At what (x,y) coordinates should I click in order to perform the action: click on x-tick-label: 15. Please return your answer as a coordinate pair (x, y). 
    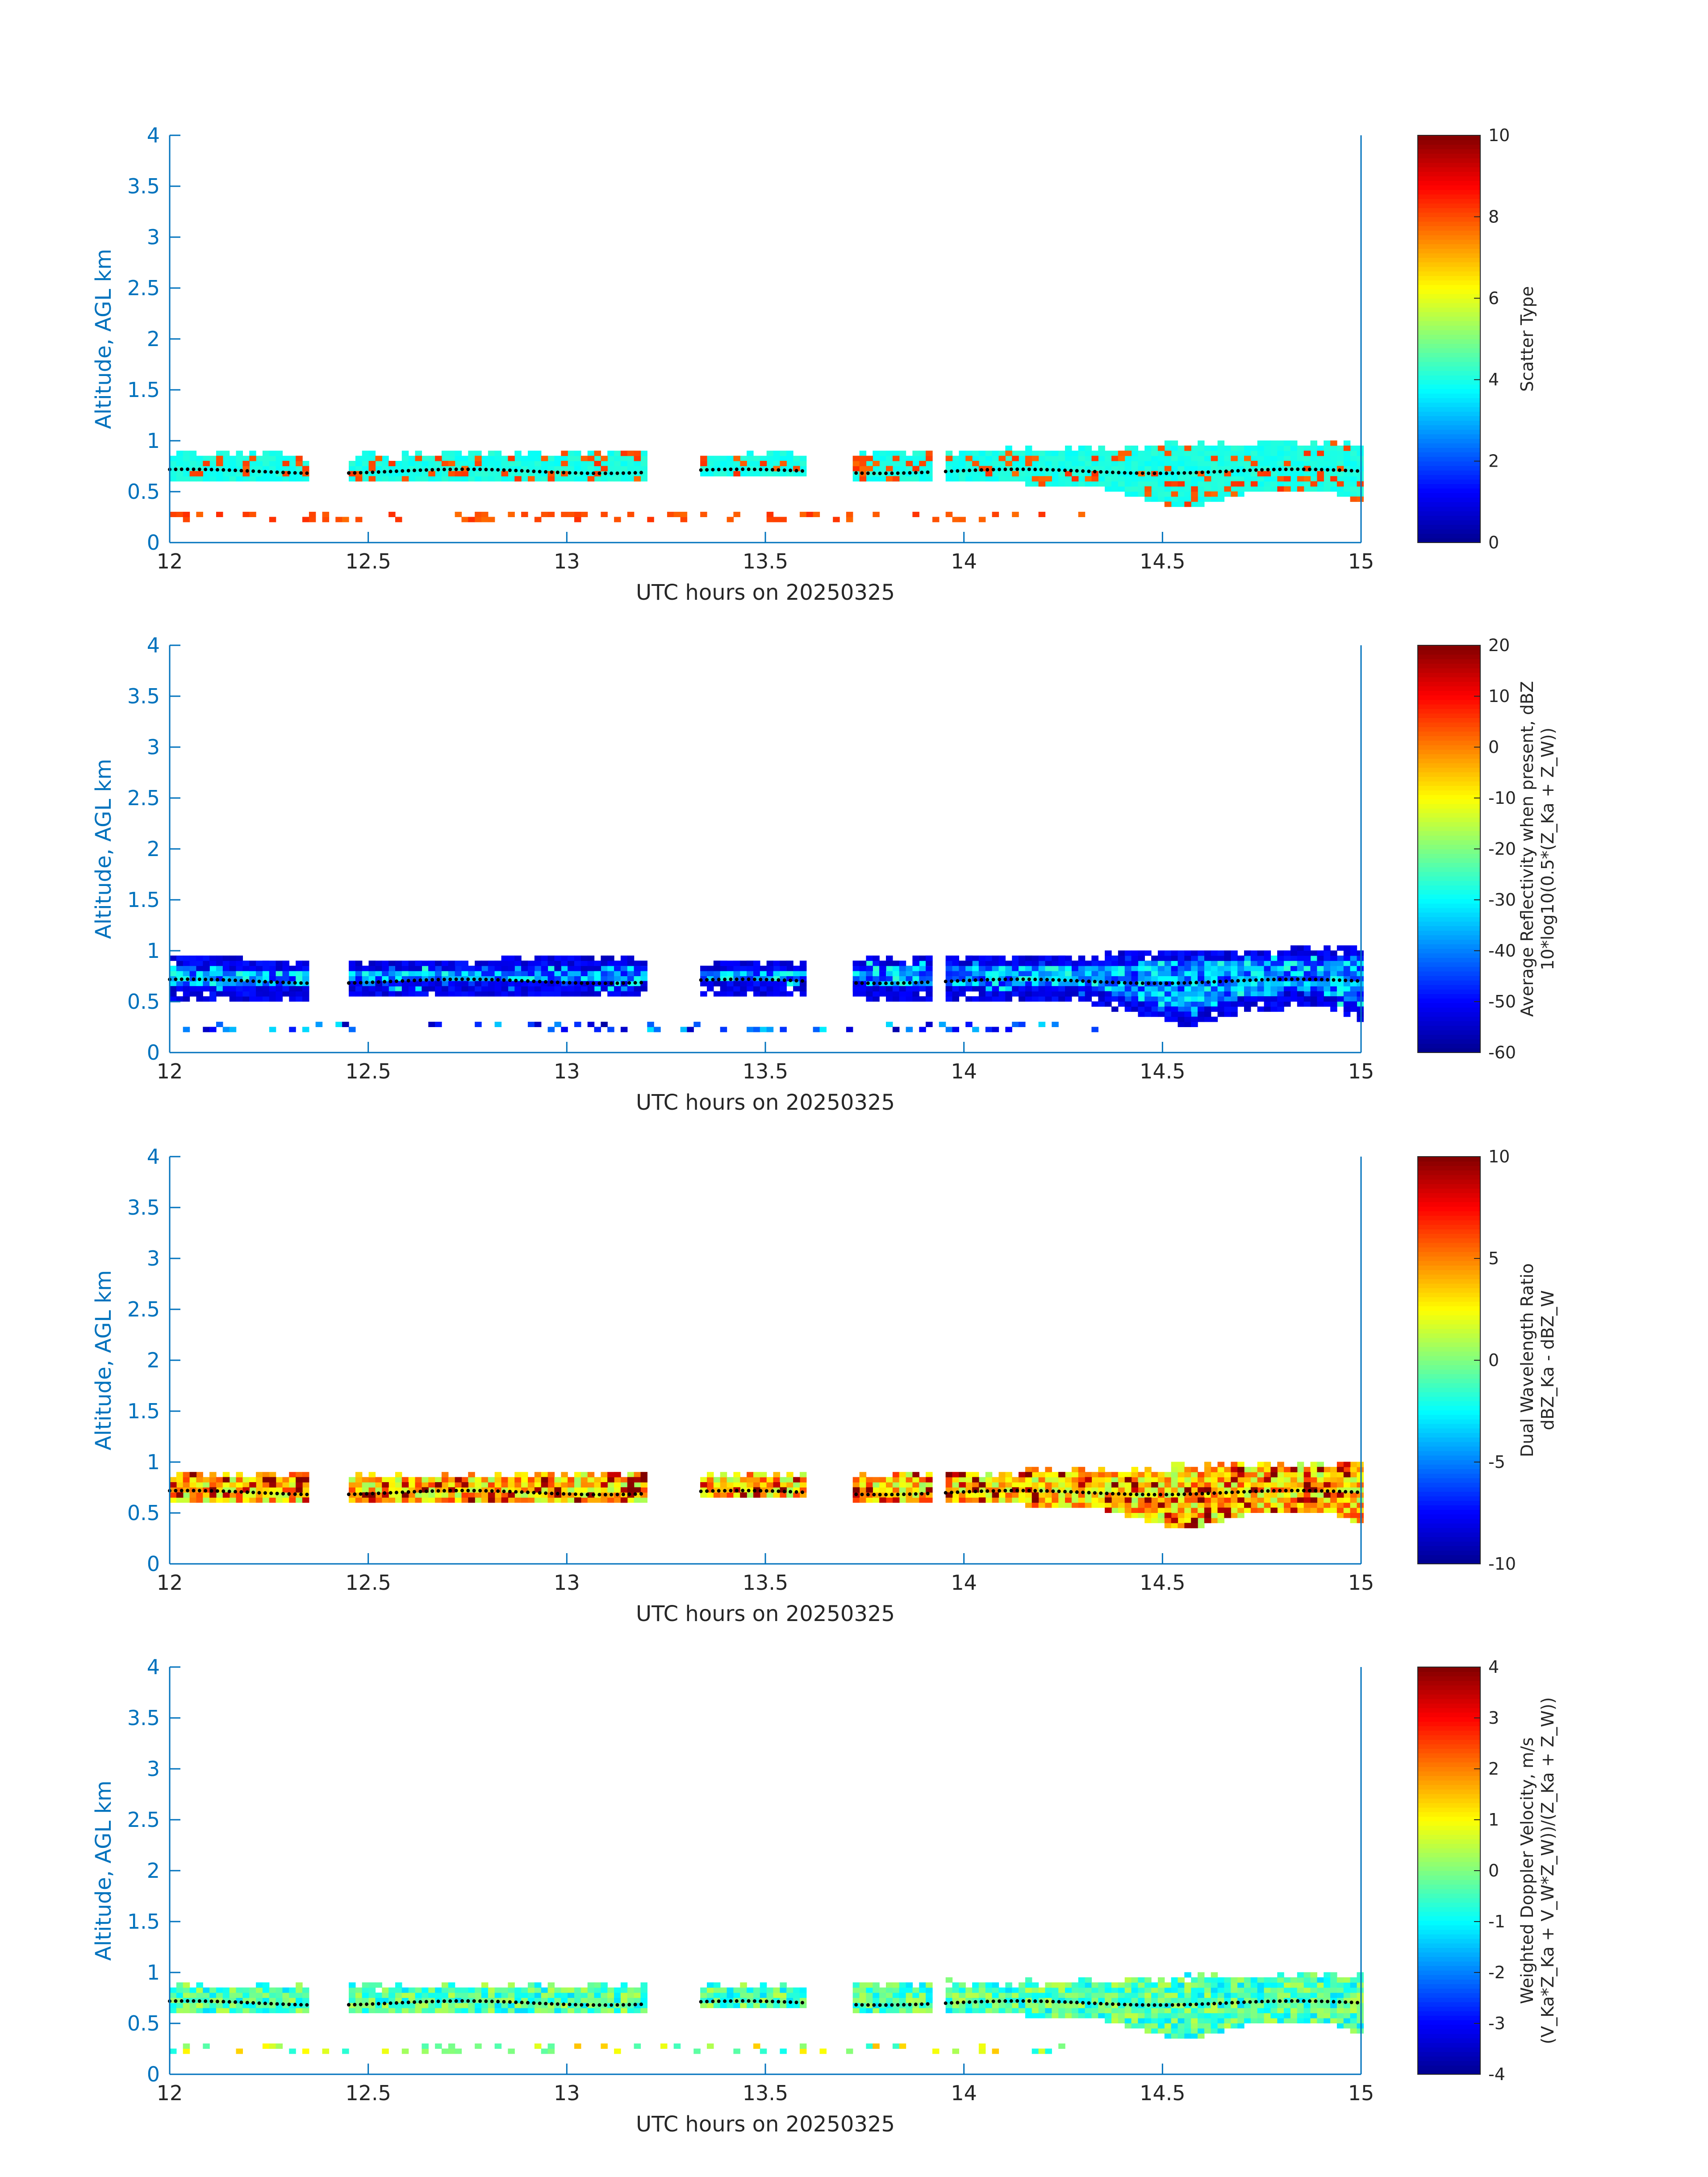
    Looking at the image, I should click on (1361, 1071).